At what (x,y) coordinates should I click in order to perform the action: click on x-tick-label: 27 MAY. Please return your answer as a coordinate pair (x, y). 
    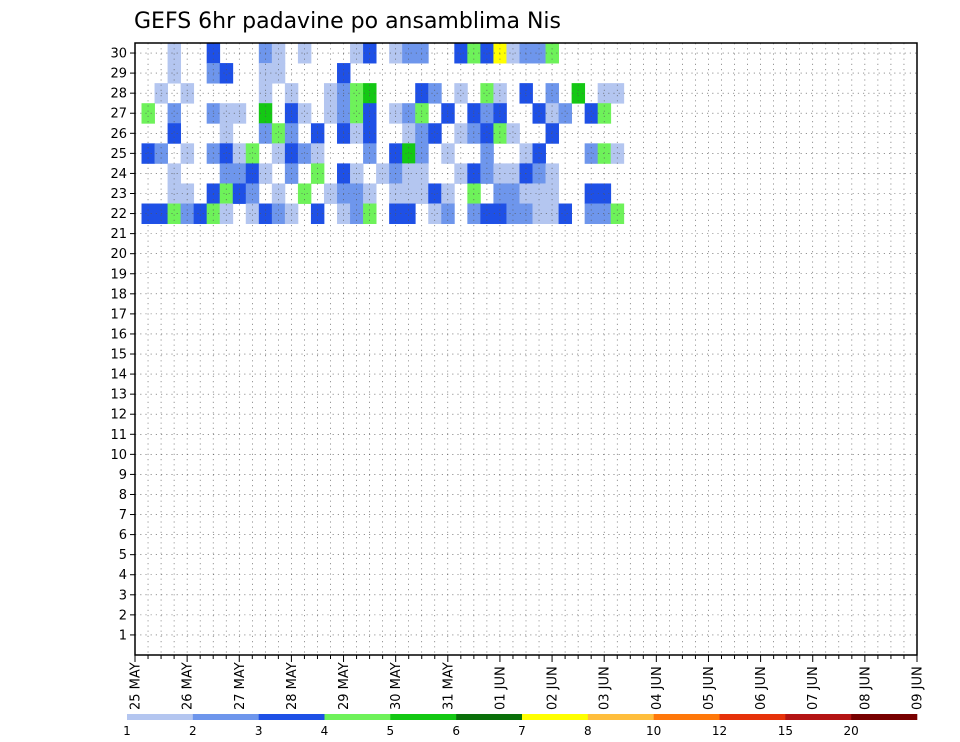
    Looking at the image, I should click on (240, 686).